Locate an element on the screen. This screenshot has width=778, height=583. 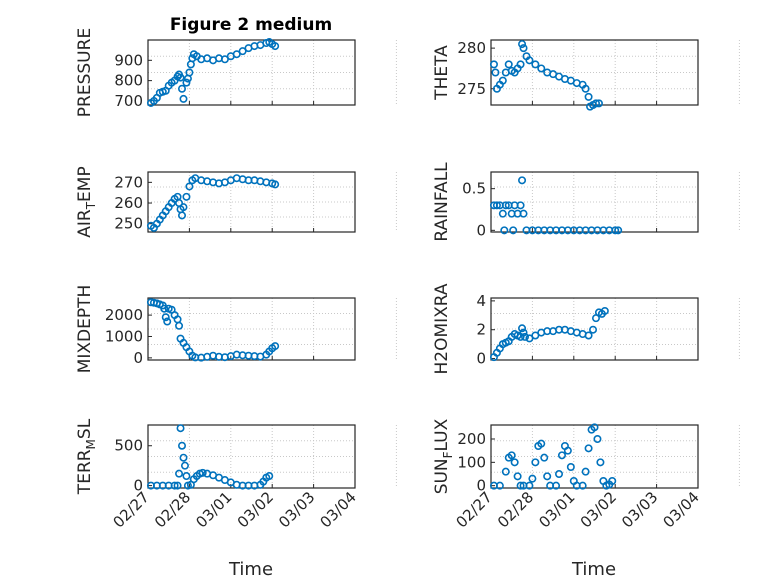
y-tick-label: 900 is located at coordinates (128, 60).